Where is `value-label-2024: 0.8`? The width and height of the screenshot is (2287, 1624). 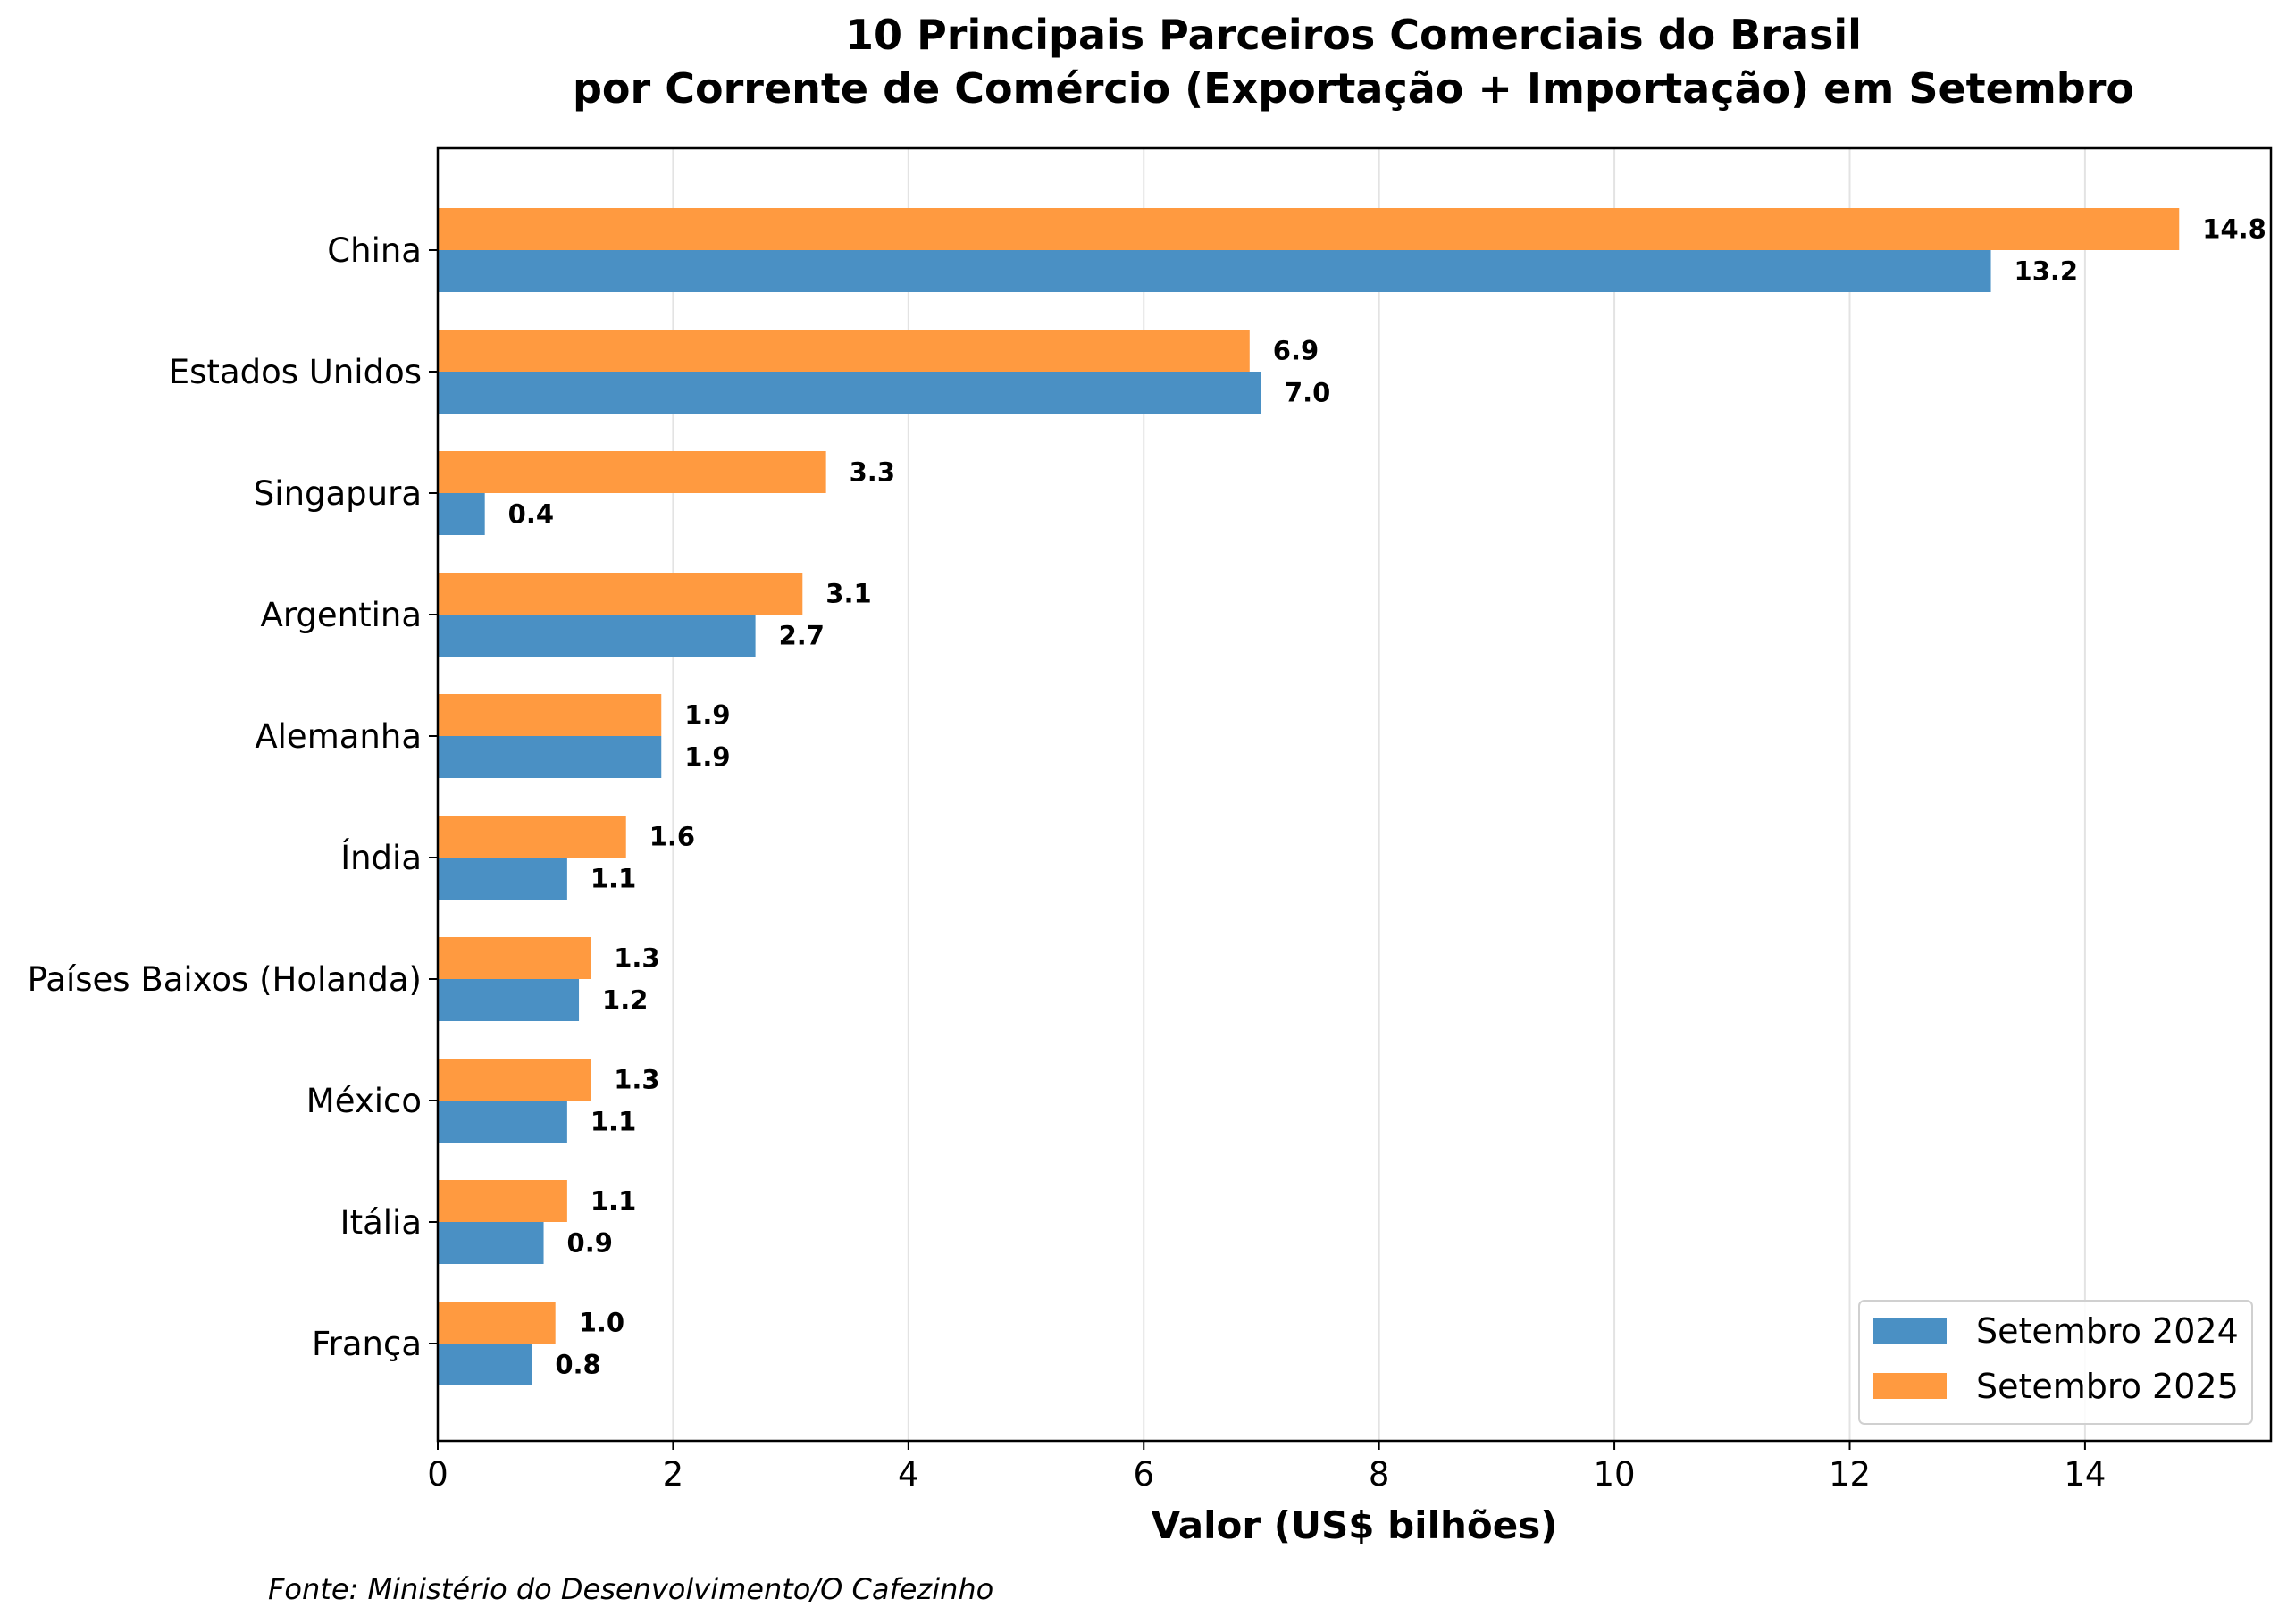
value-label-2024: 0.8 is located at coordinates (577, 1365).